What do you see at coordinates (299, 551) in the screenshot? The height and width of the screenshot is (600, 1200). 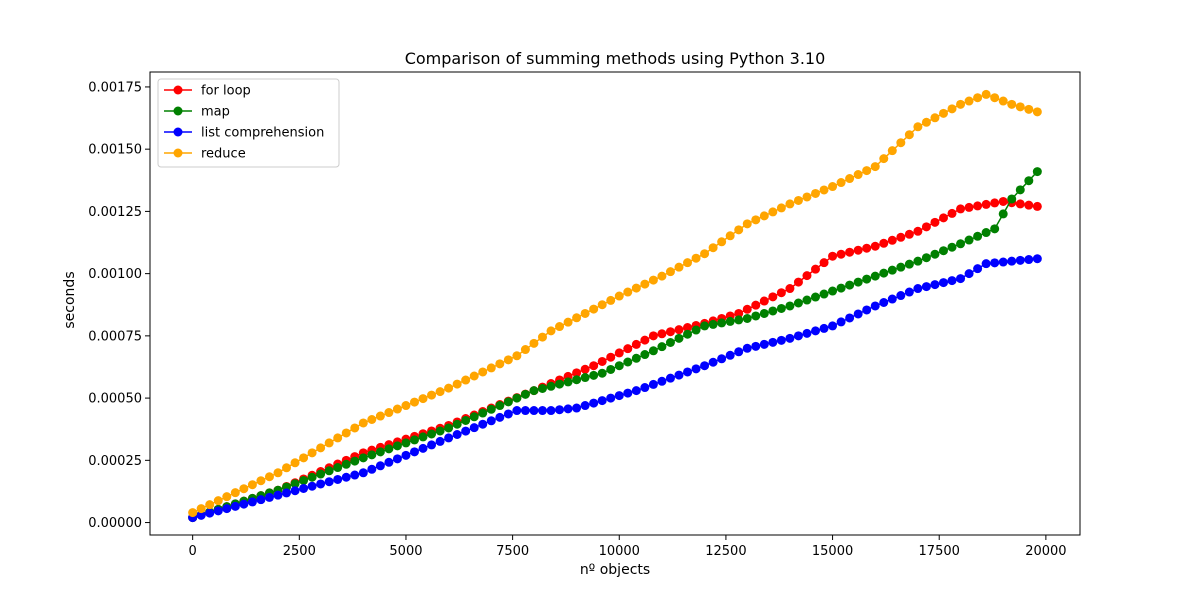 I see `x-tick-label: 2500` at bounding box center [299, 551].